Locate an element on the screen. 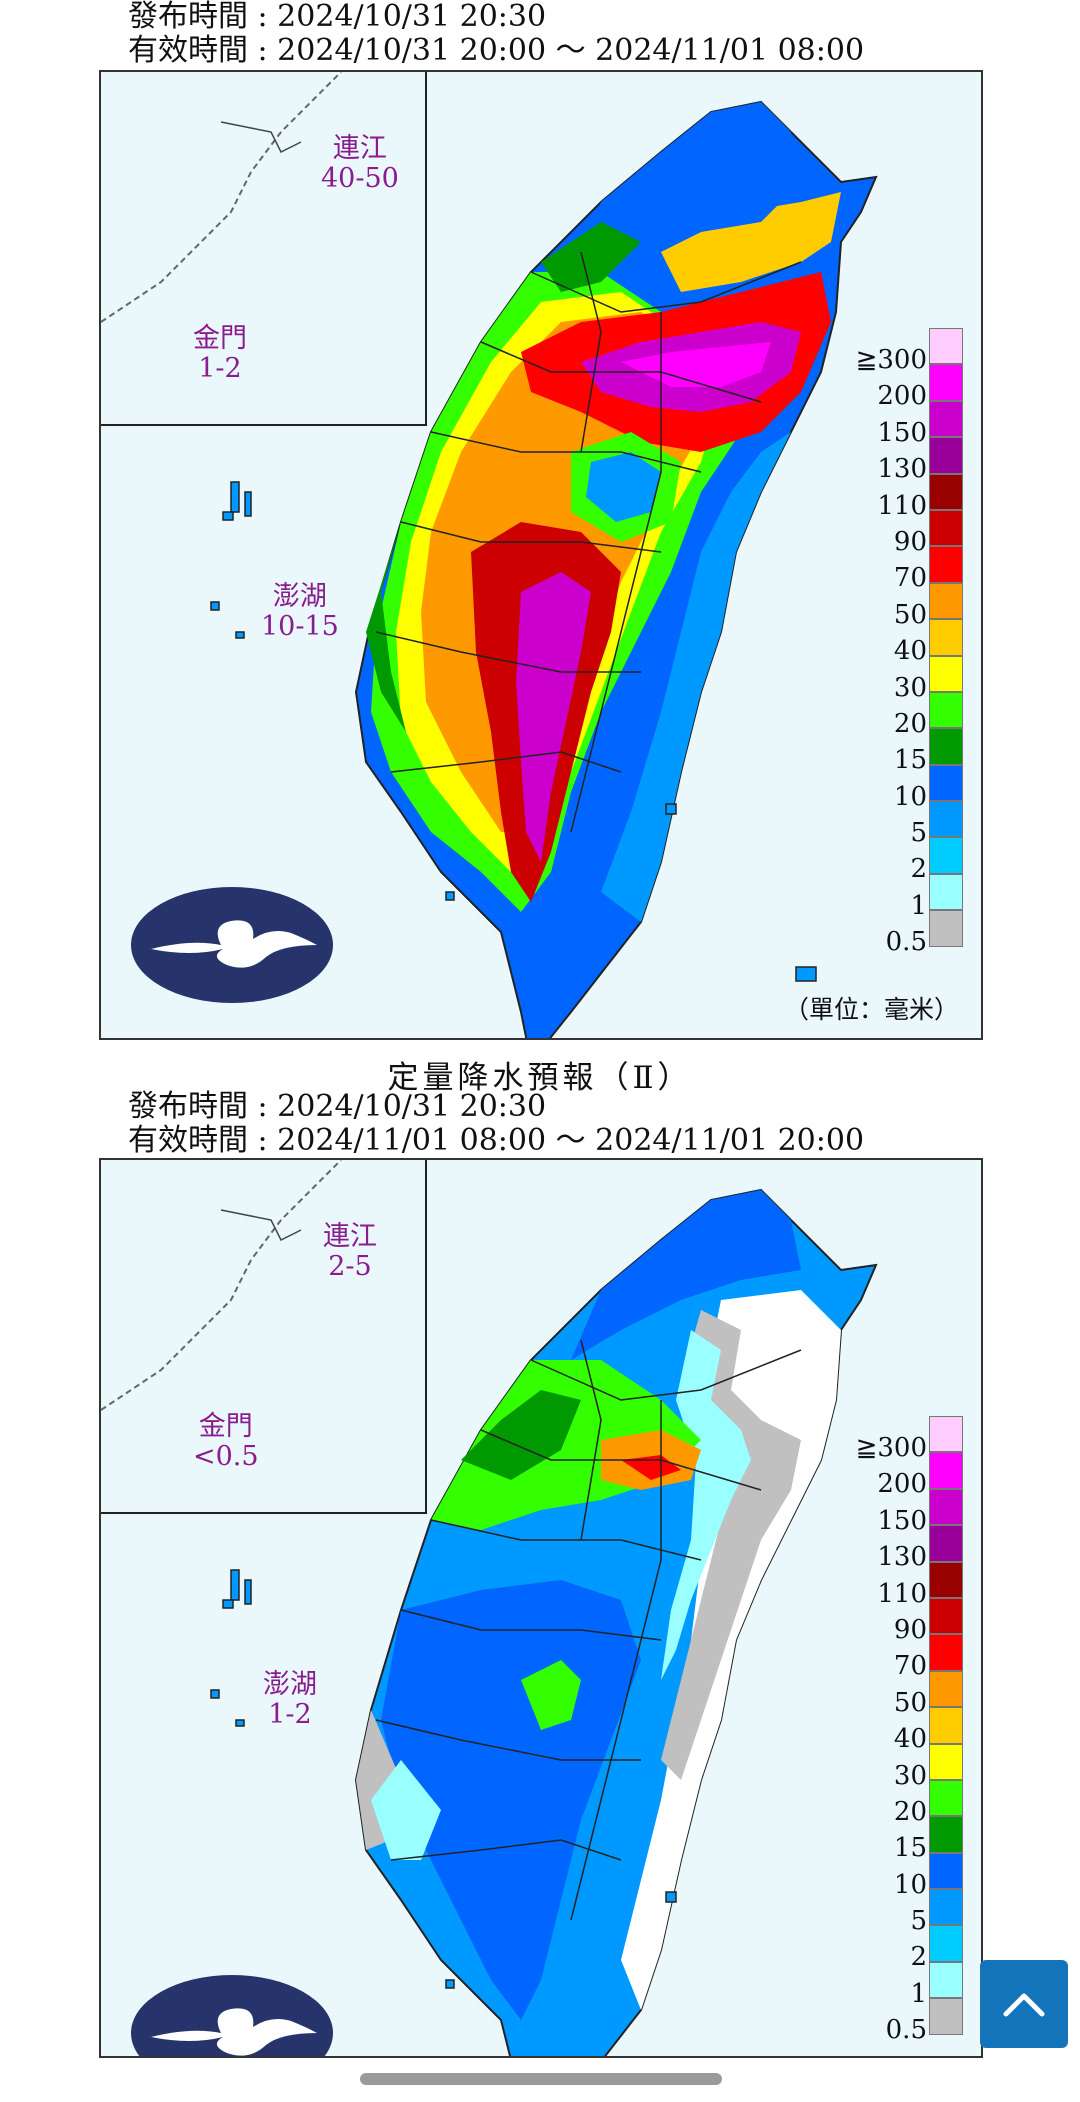 The height and width of the screenshot is (2102, 1080). unit-label: （單位：毫米） is located at coordinates (871, 1009).